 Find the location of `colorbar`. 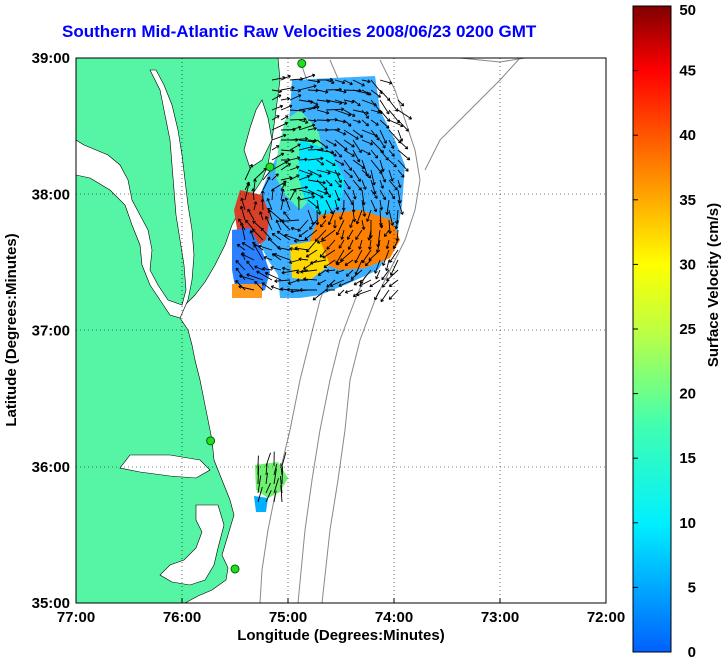

colorbar is located at coordinates (652, 329).